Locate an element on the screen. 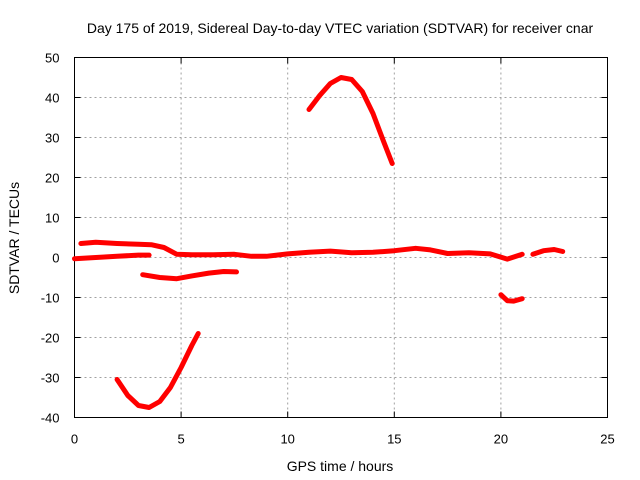 This screenshot has width=640, height=480. x-tick-label: 25 is located at coordinates (607, 439).